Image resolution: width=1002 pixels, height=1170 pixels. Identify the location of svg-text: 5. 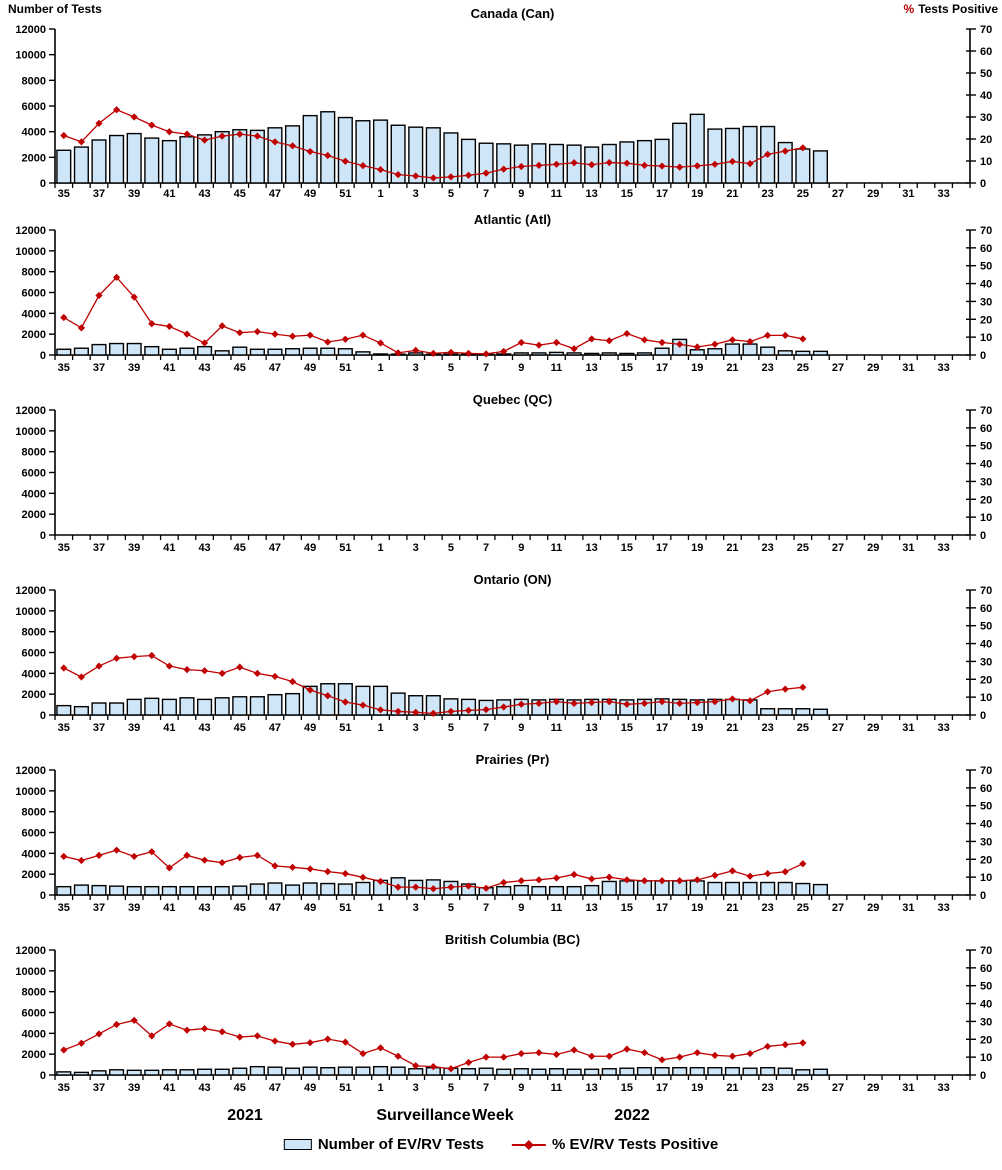
(451, 368).